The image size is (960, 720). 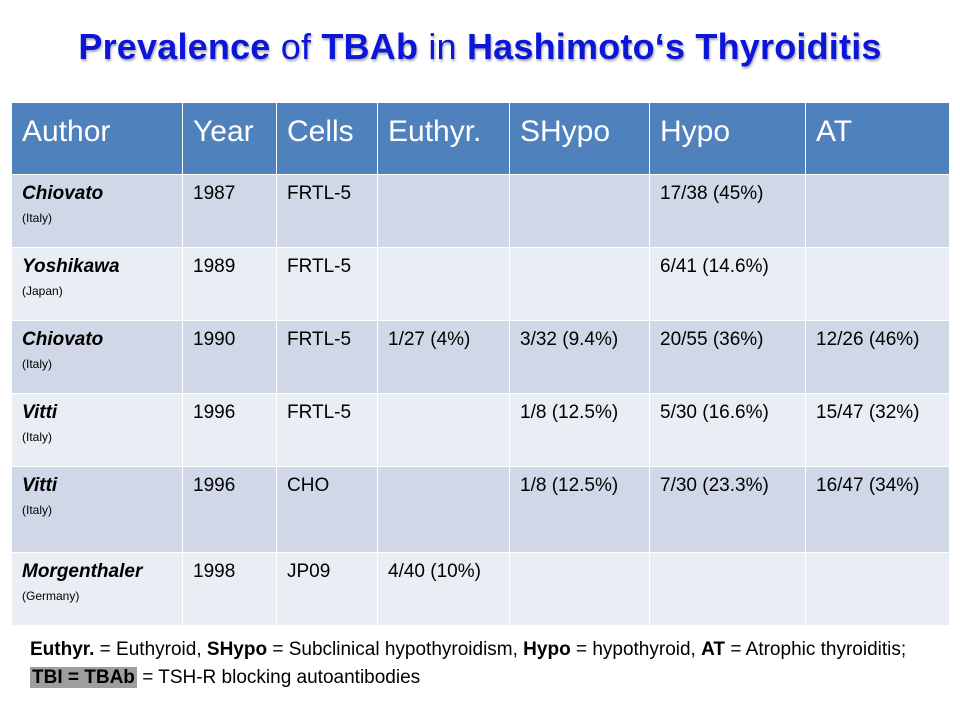 I want to click on author-name: Morgenthaler, so click(x=82, y=571).